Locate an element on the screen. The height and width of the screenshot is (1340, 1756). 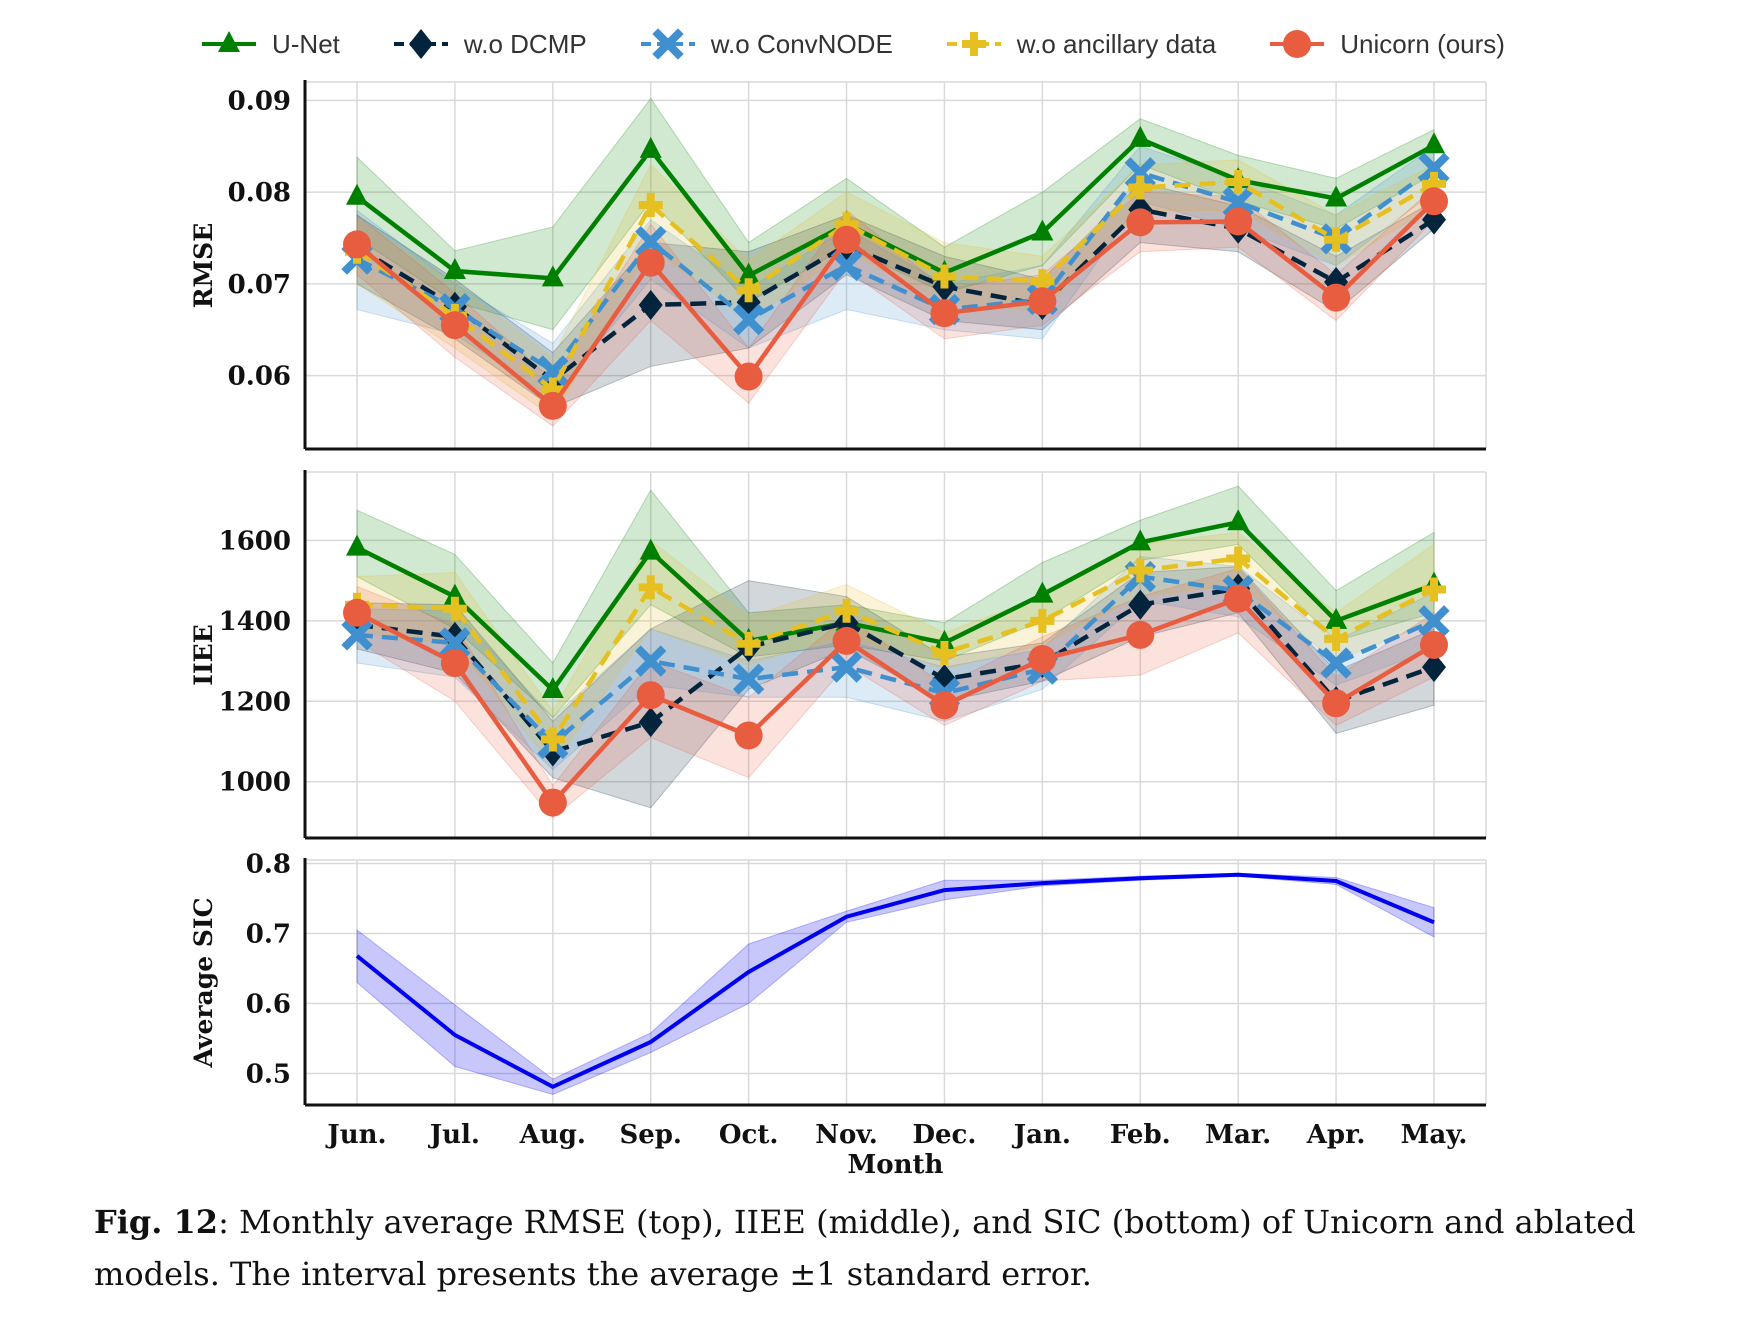
legend-marker-x-filled-icon is located at coordinates (668, 44).